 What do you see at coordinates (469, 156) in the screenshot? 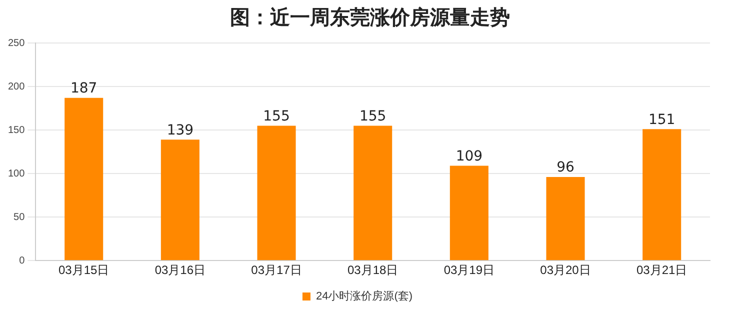
I see `data-label: 109` at bounding box center [469, 156].